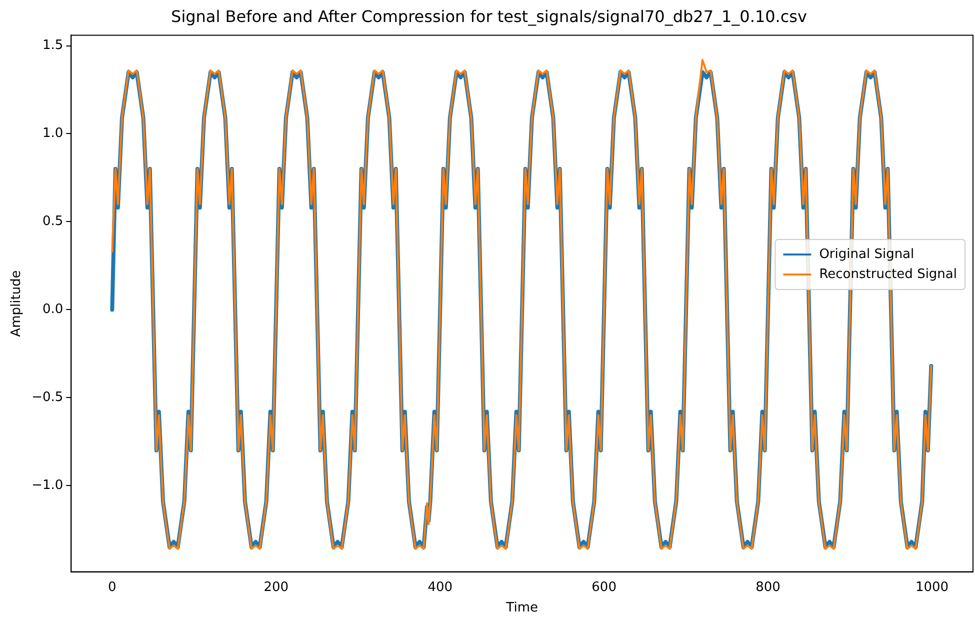 The image size is (975, 622). What do you see at coordinates (768, 587) in the screenshot?
I see `x-tick-label: 800` at bounding box center [768, 587].